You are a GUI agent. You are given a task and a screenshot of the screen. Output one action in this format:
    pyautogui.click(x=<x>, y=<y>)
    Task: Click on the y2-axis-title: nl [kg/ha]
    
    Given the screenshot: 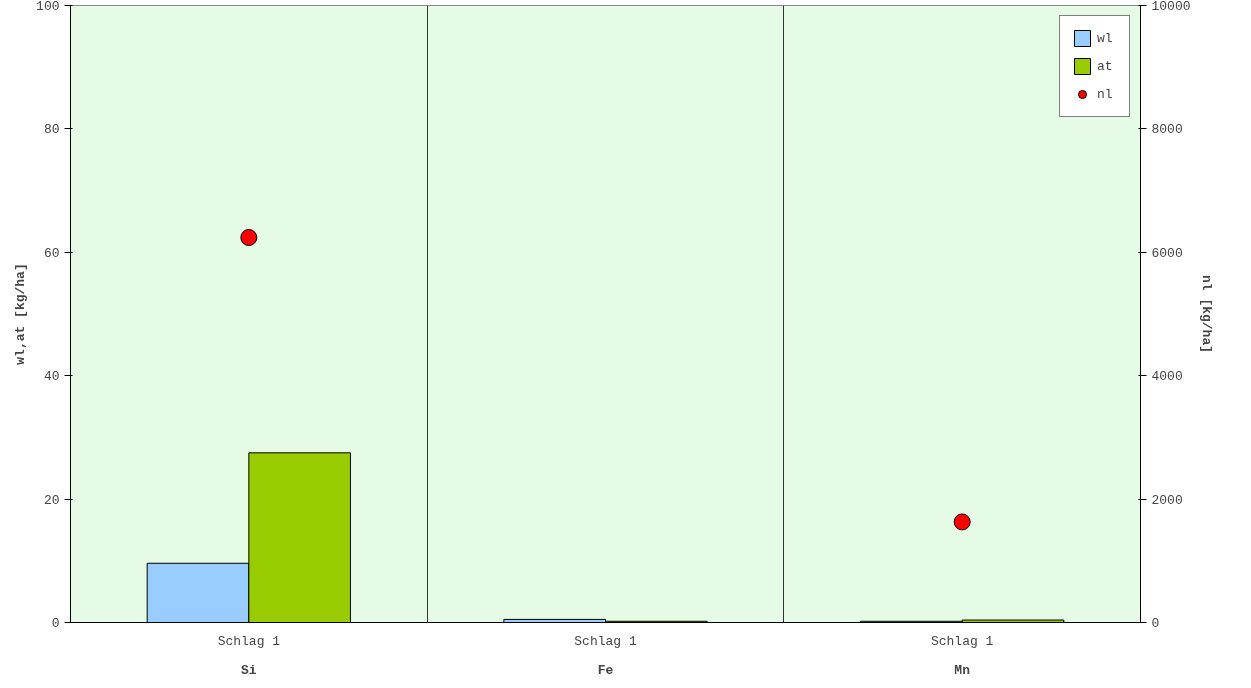 What is the action you would take?
    pyautogui.click(x=1206, y=314)
    